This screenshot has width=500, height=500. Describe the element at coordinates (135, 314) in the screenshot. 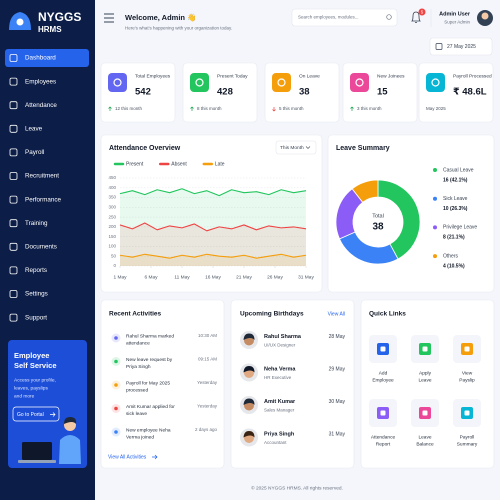

I see `card-title: Recent Activities` at that location.